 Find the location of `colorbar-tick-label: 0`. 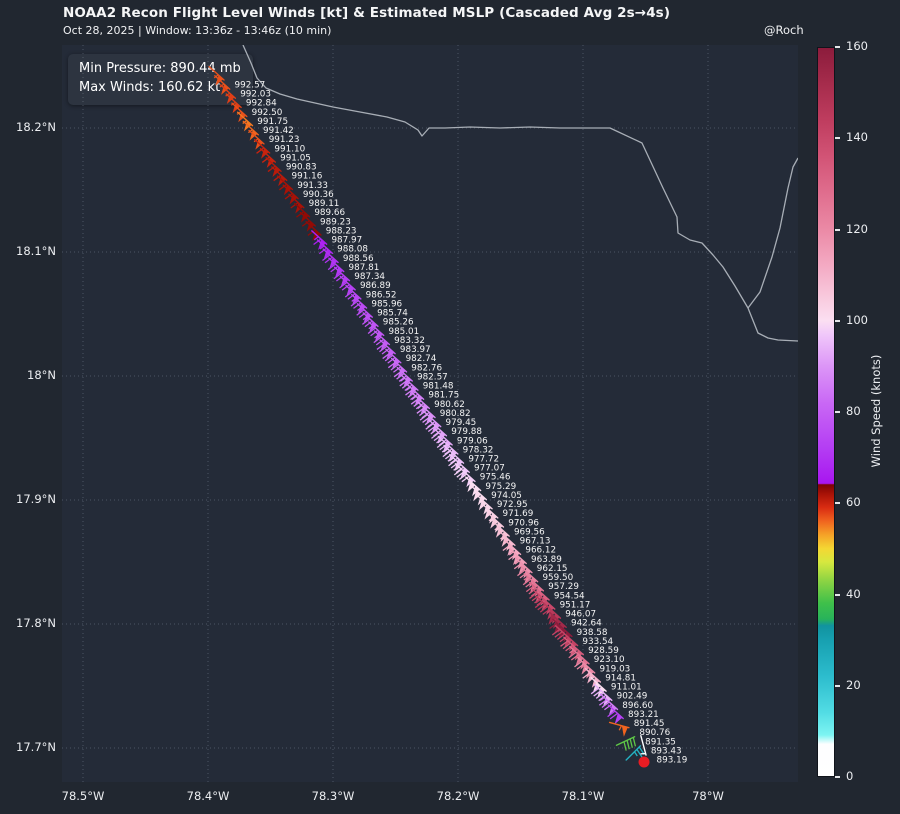

colorbar-tick-label: 0 is located at coordinates (850, 776).